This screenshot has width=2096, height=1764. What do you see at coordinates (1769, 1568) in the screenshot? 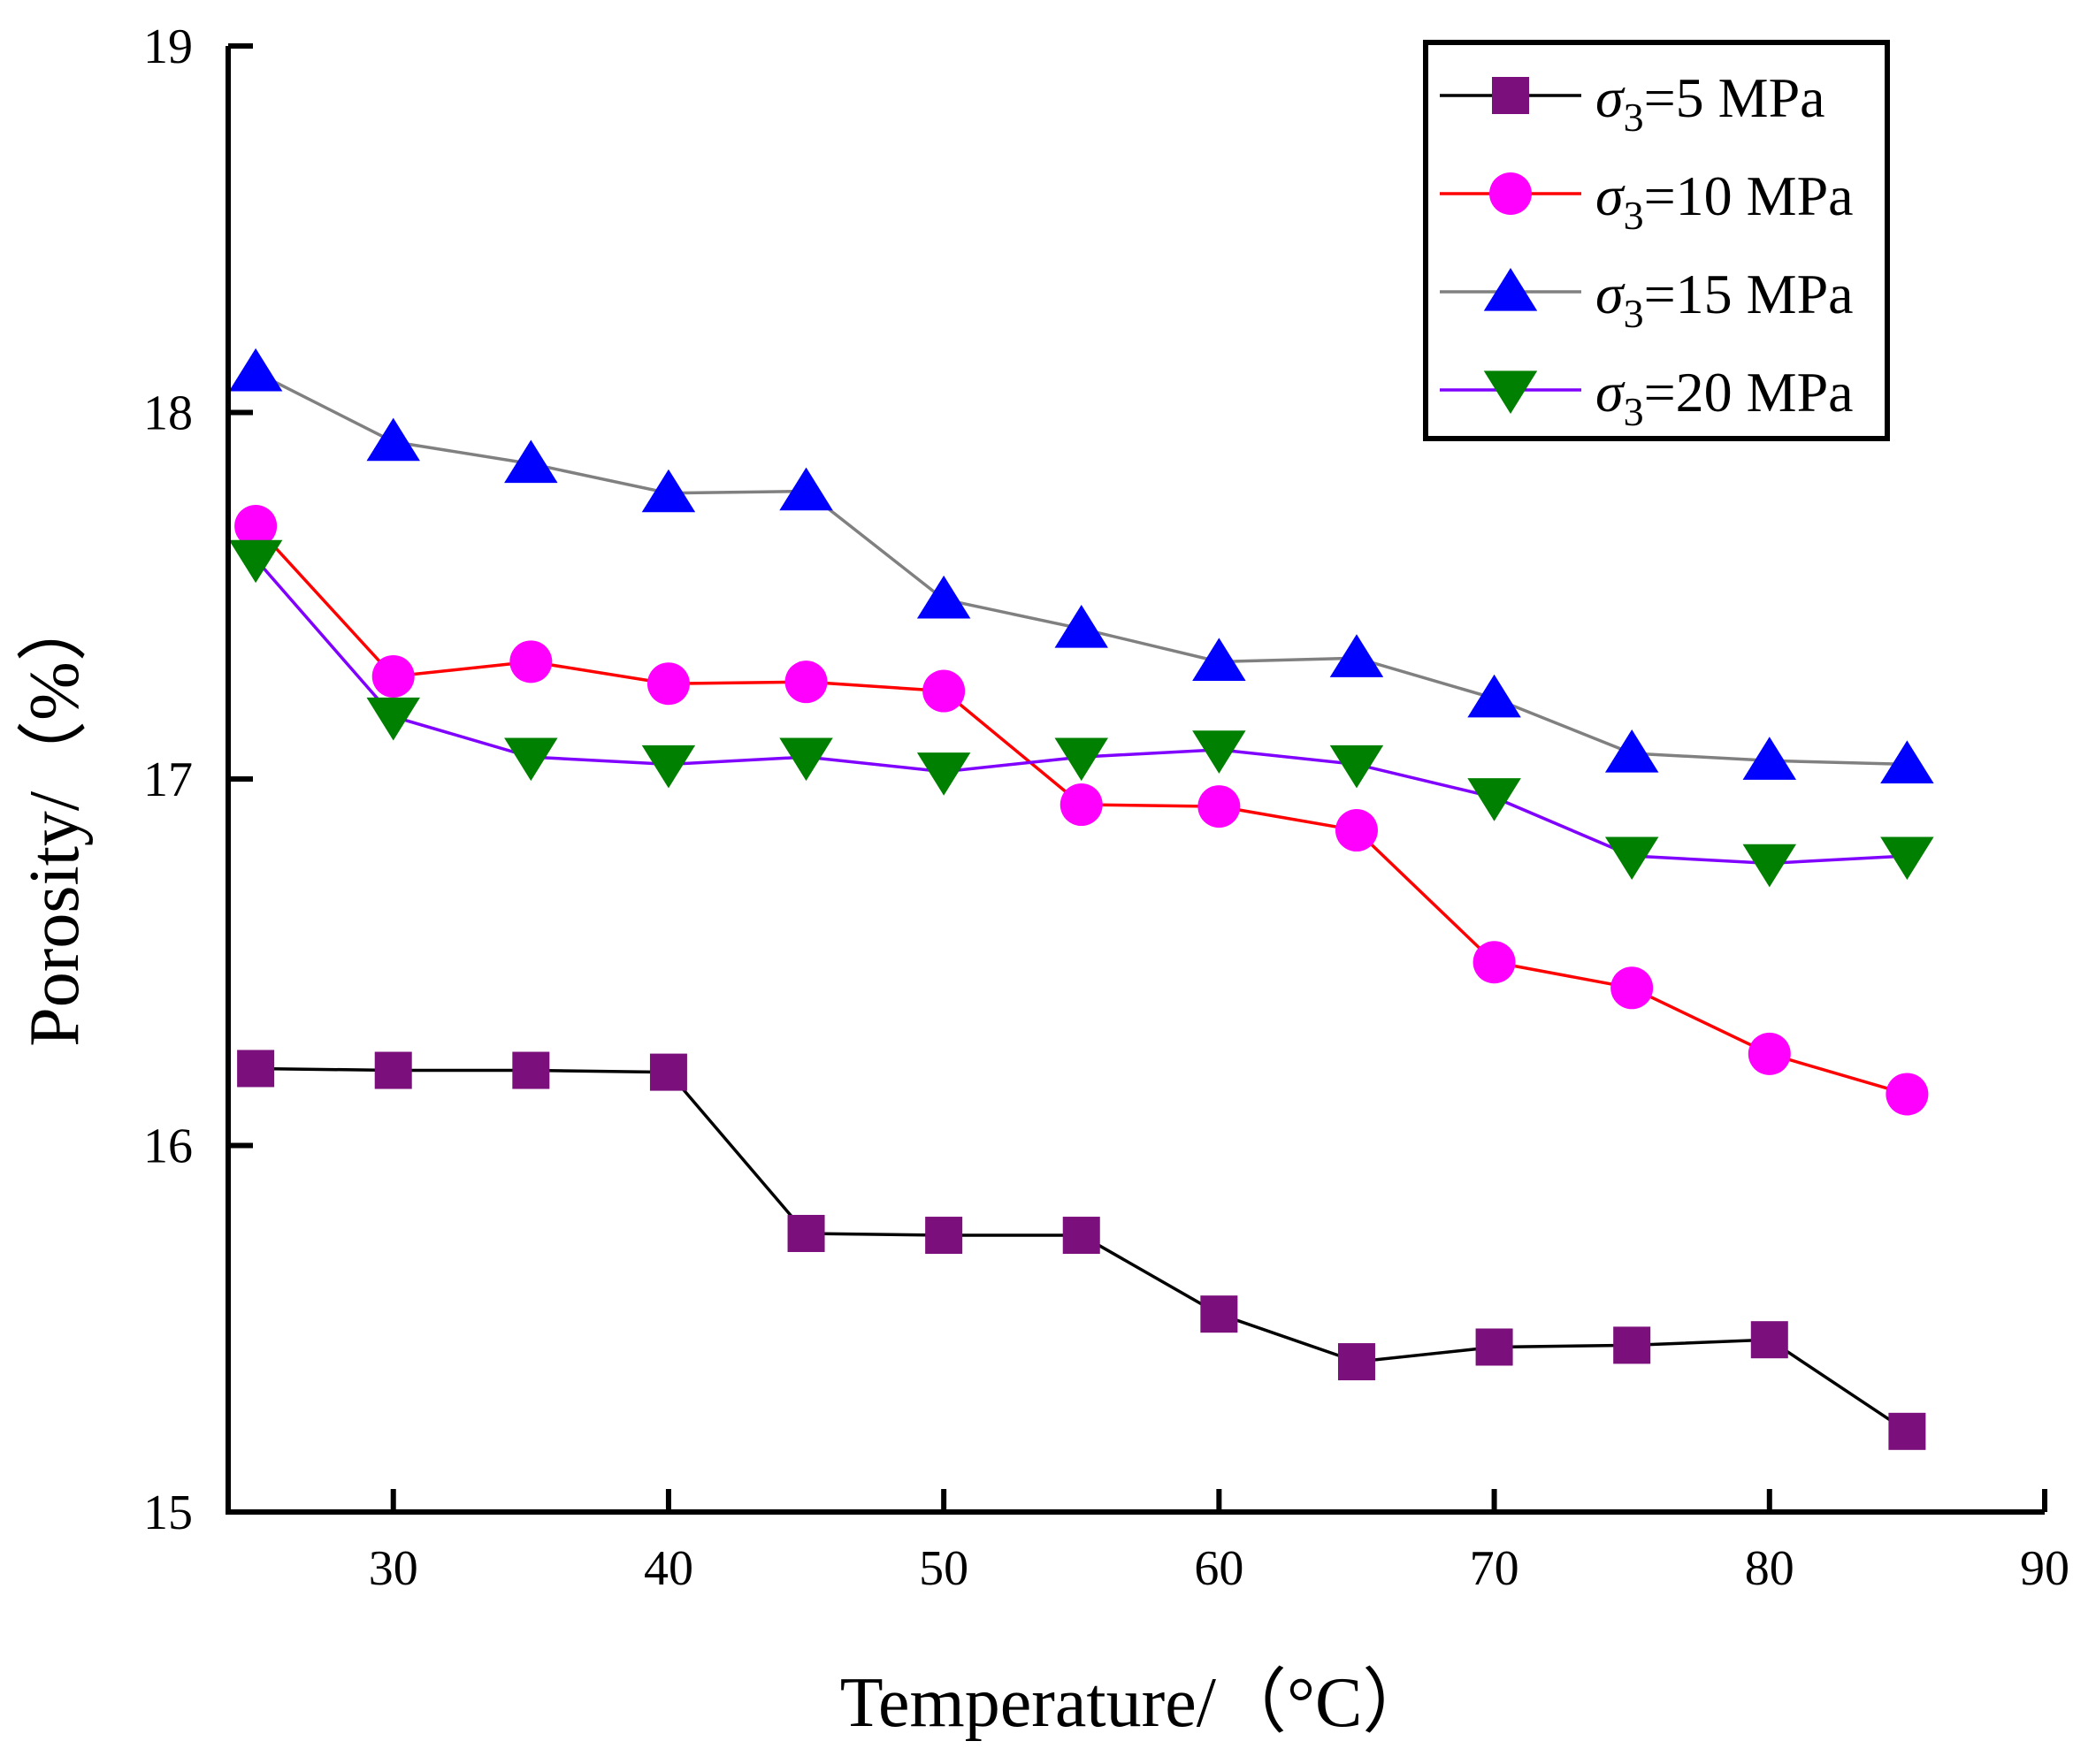
I see `x-tick-label: 80` at bounding box center [1769, 1568].